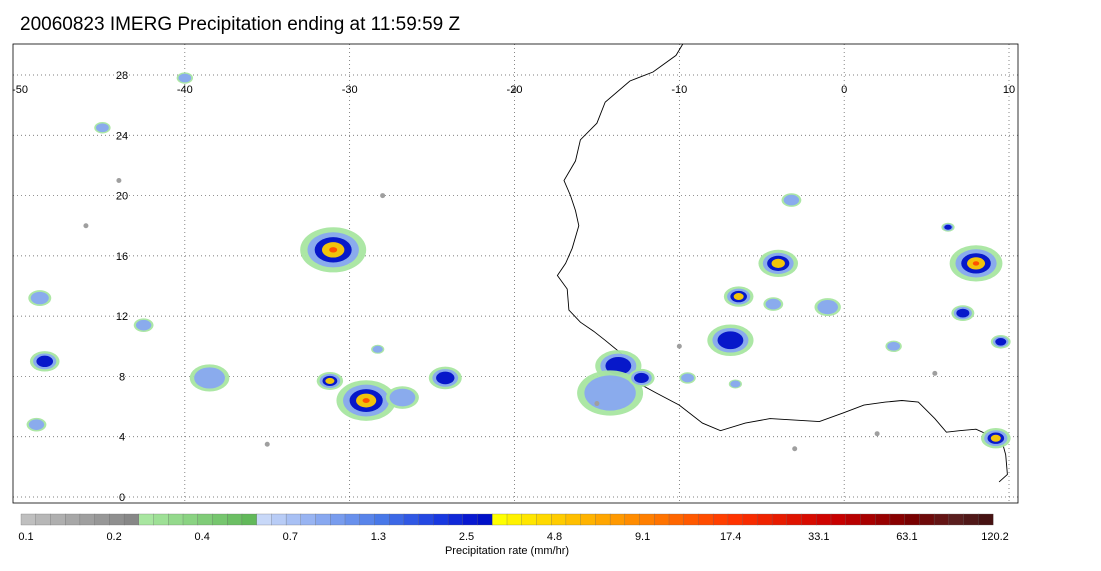 Image resolution: width=1101 pixels, height=571 pixels. What do you see at coordinates (642, 537) in the screenshot?
I see `colorbar-tick-label: 9.1` at bounding box center [642, 537].